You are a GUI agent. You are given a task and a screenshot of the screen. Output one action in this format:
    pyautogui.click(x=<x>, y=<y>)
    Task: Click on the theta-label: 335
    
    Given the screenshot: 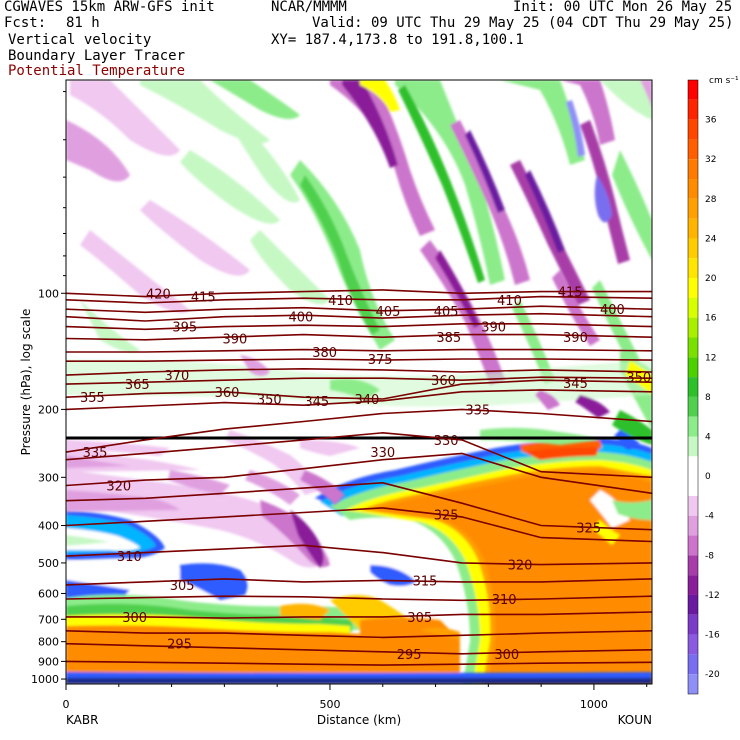 What is the action you would take?
    pyautogui.click(x=95, y=453)
    